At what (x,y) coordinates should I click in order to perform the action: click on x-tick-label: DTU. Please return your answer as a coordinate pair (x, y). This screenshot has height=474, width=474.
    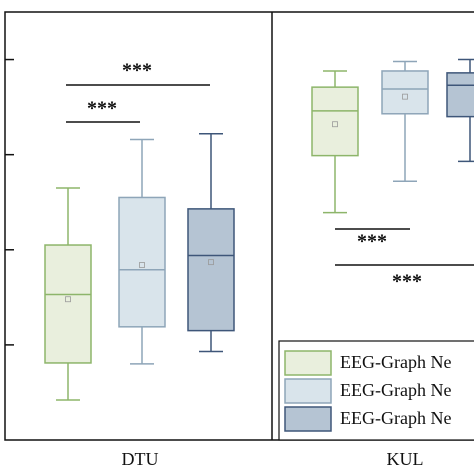
    Looking at the image, I should click on (140, 459).